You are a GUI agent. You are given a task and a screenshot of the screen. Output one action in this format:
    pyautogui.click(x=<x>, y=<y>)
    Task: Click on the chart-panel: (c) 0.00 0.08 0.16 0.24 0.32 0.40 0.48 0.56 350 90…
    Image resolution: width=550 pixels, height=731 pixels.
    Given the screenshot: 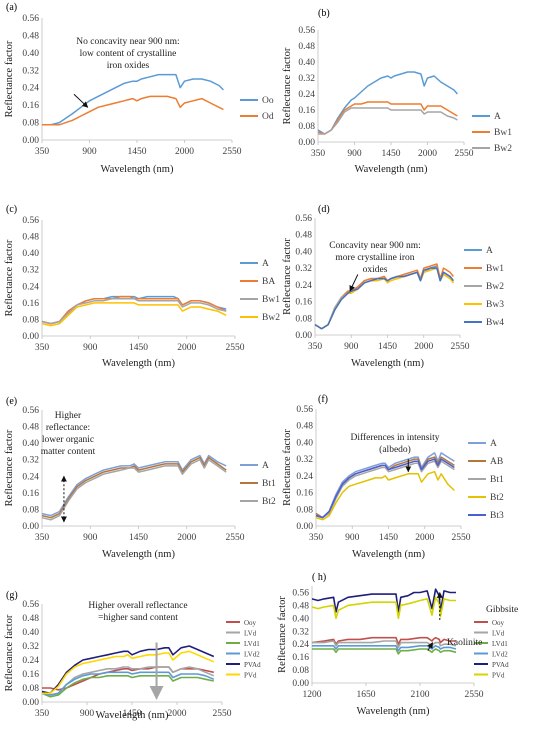 What is the action you would take?
    pyautogui.click(x=142, y=286)
    